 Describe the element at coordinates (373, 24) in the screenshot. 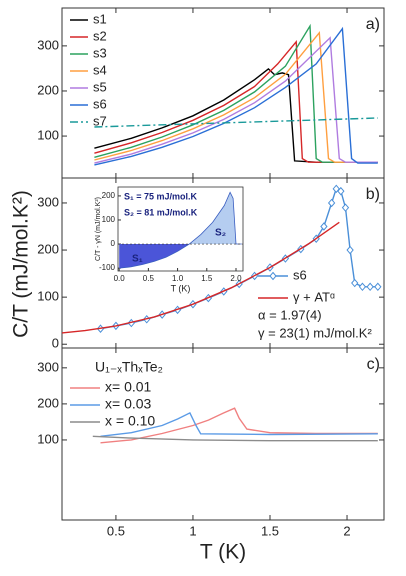

I see `panel-label: a)` at that location.